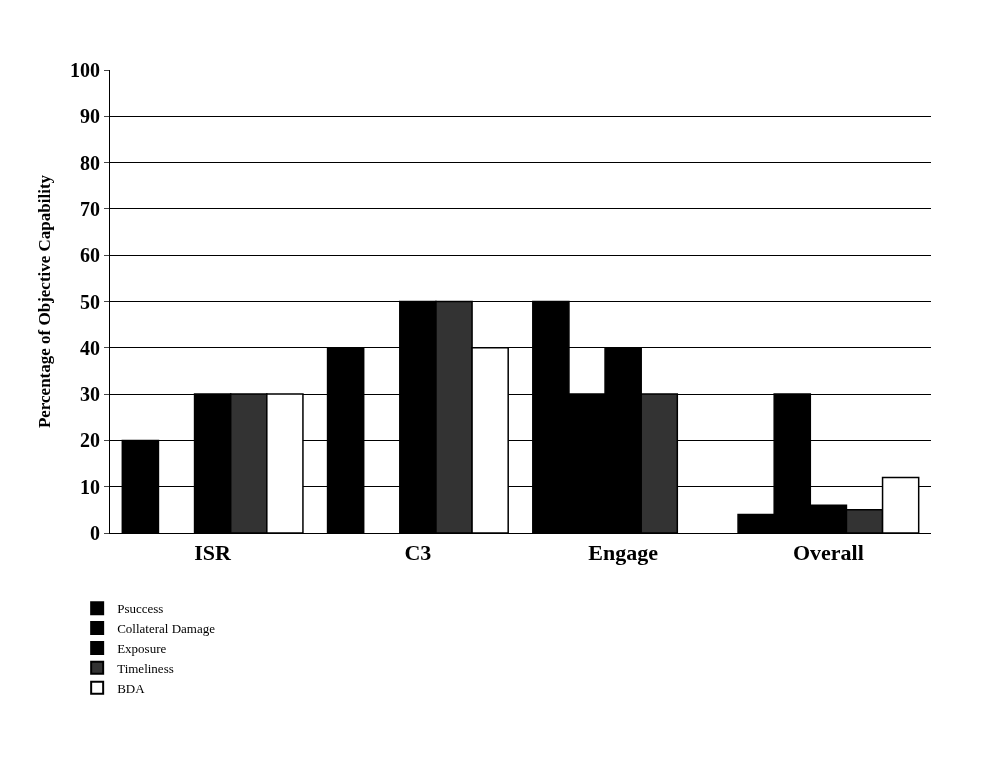 The height and width of the screenshot is (763, 1006). I want to click on y-tick-label: 30, so click(90, 394).